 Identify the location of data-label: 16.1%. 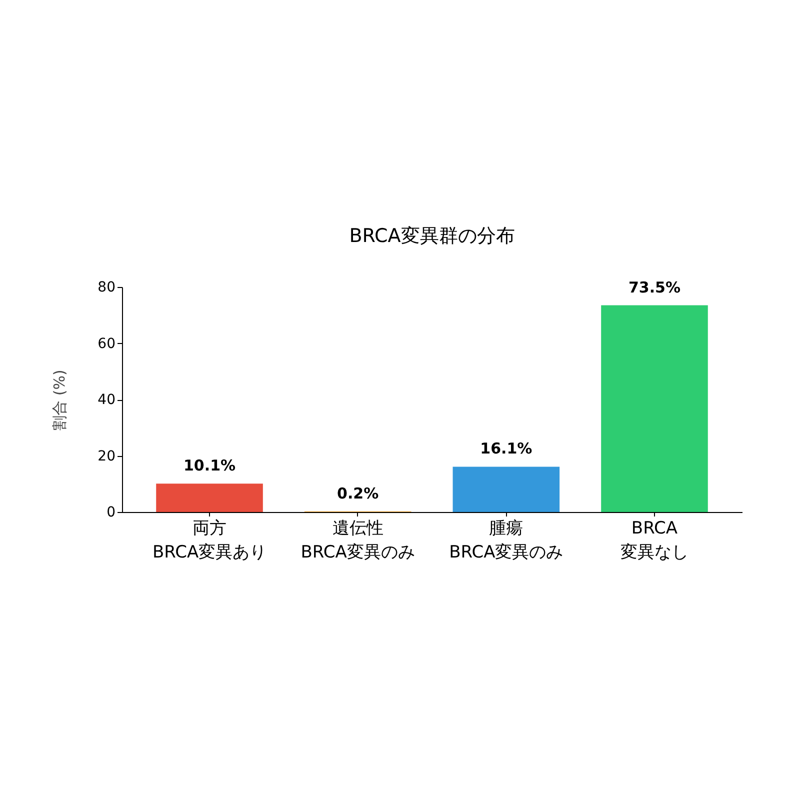
(506, 449).